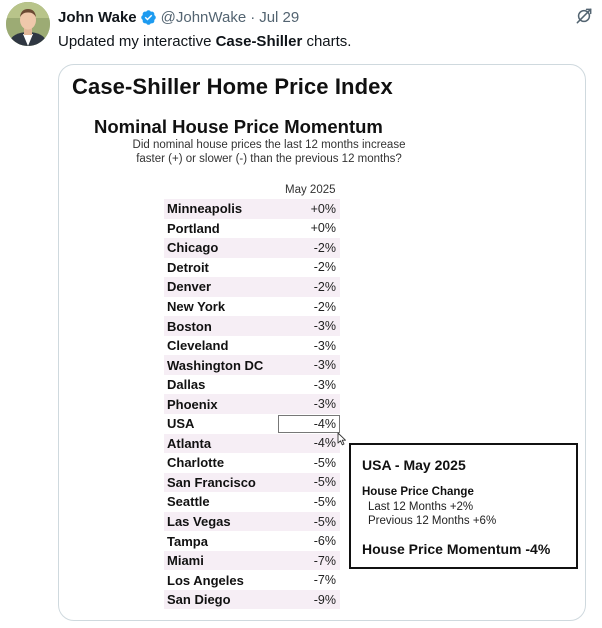 The height and width of the screenshot is (628, 602). I want to click on table-row: Portland +0%, so click(252, 229).